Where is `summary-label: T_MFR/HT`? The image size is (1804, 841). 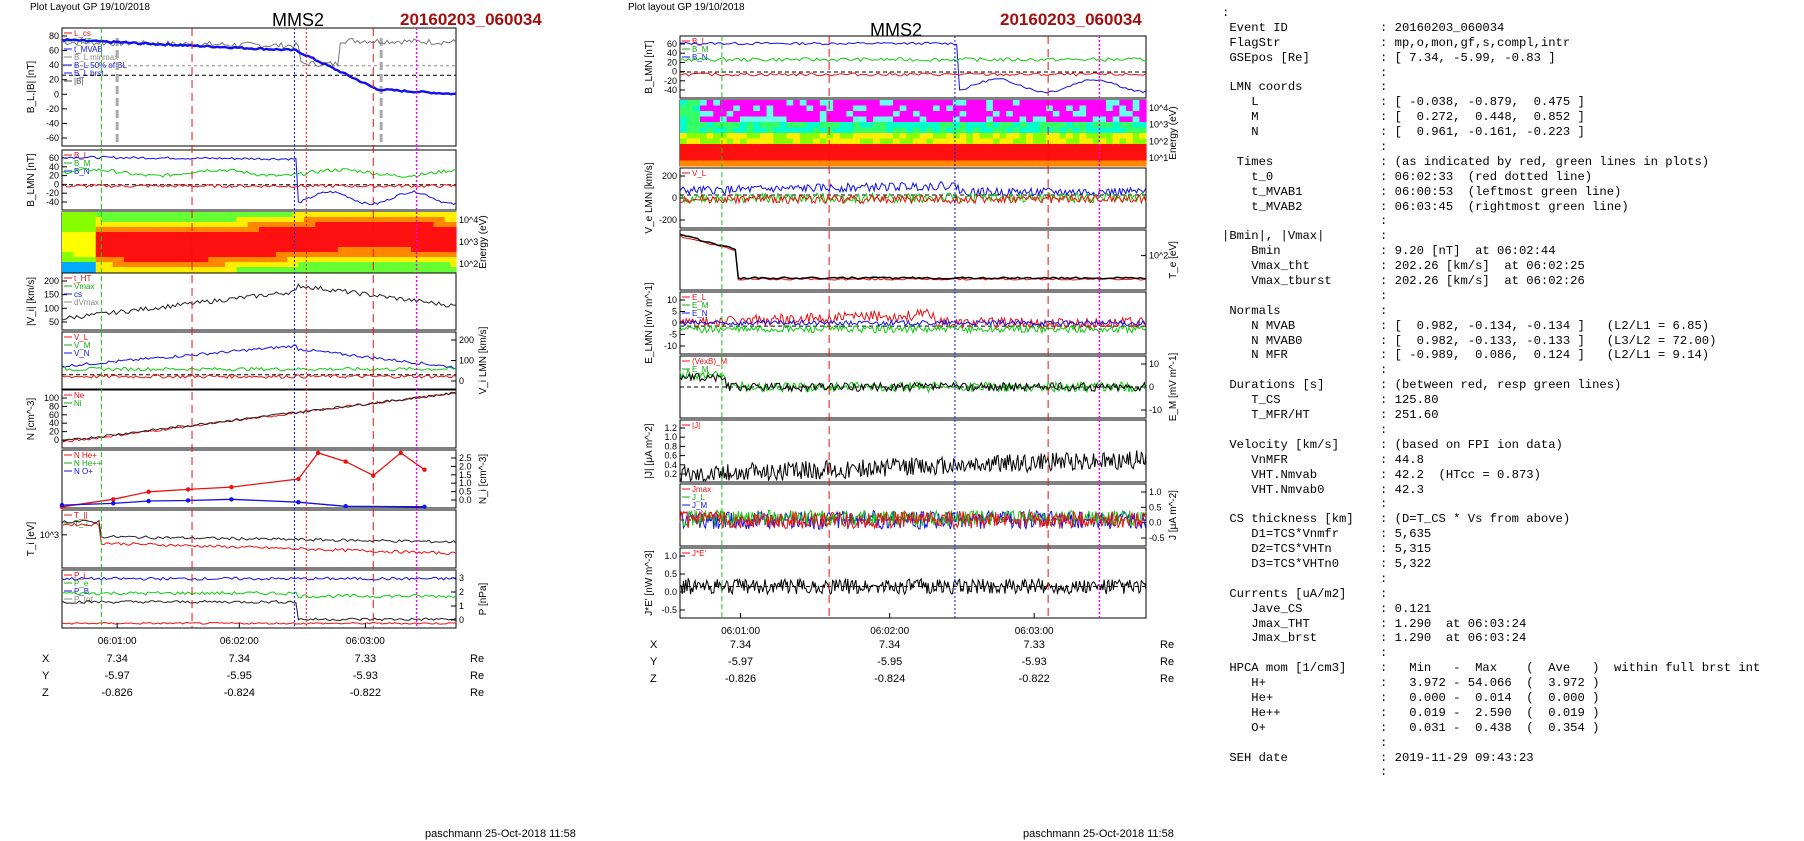
summary-label: T_MFR/HT is located at coordinates (1266, 415).